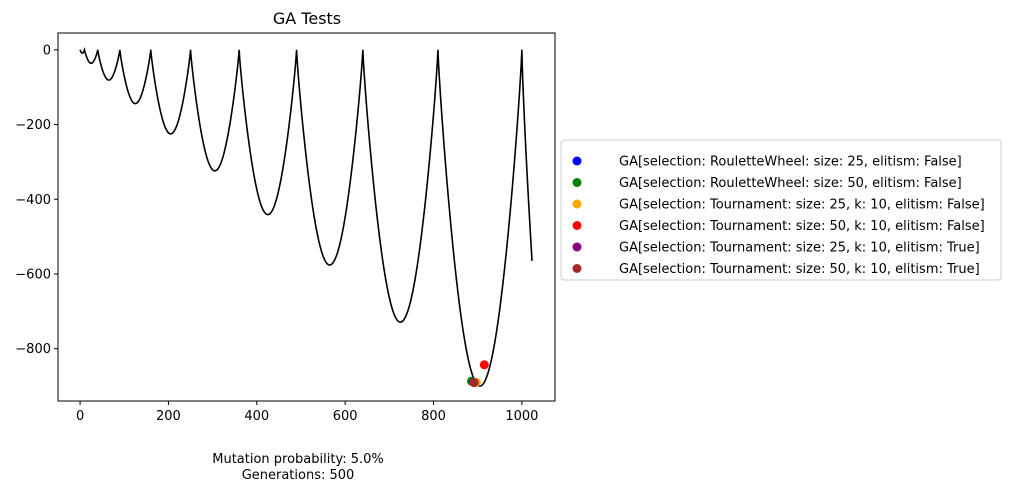 The image size is (1010, 491). What do you see at coordinates (307, 18) in the screenshot?
I see `chart-title: GA Tests` at bounding box center [307, 18].